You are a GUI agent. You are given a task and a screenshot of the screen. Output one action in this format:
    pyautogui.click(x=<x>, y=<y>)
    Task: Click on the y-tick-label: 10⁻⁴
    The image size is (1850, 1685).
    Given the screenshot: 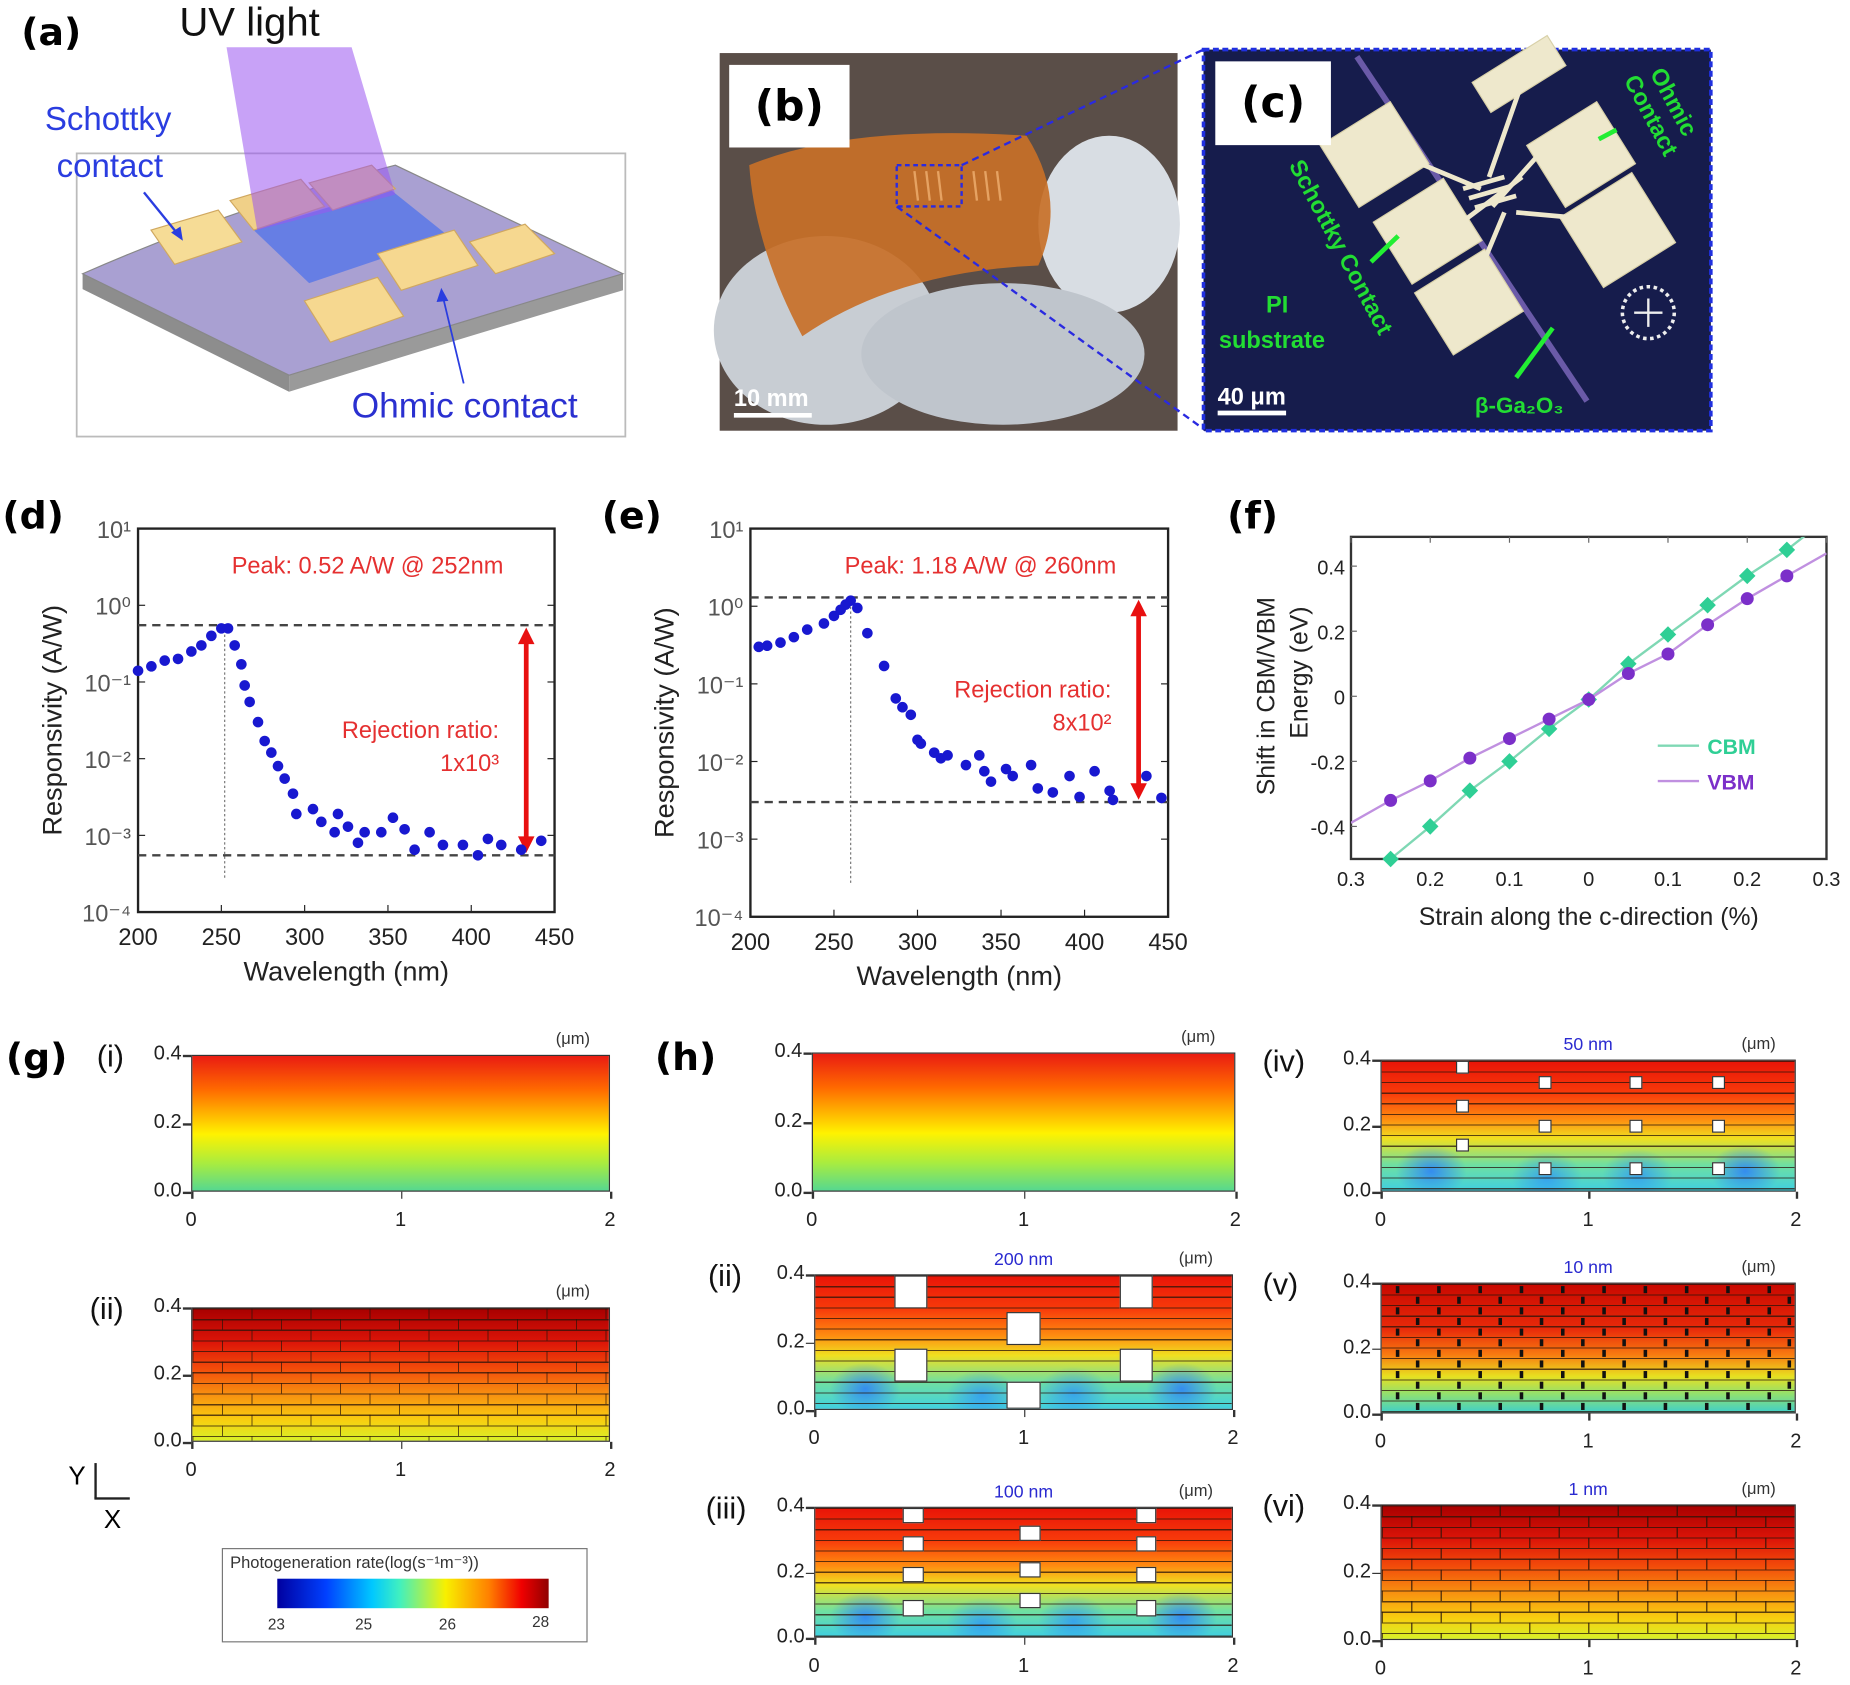 What is the action you would take?
    pyautogui.click(x=106, y=914)
    